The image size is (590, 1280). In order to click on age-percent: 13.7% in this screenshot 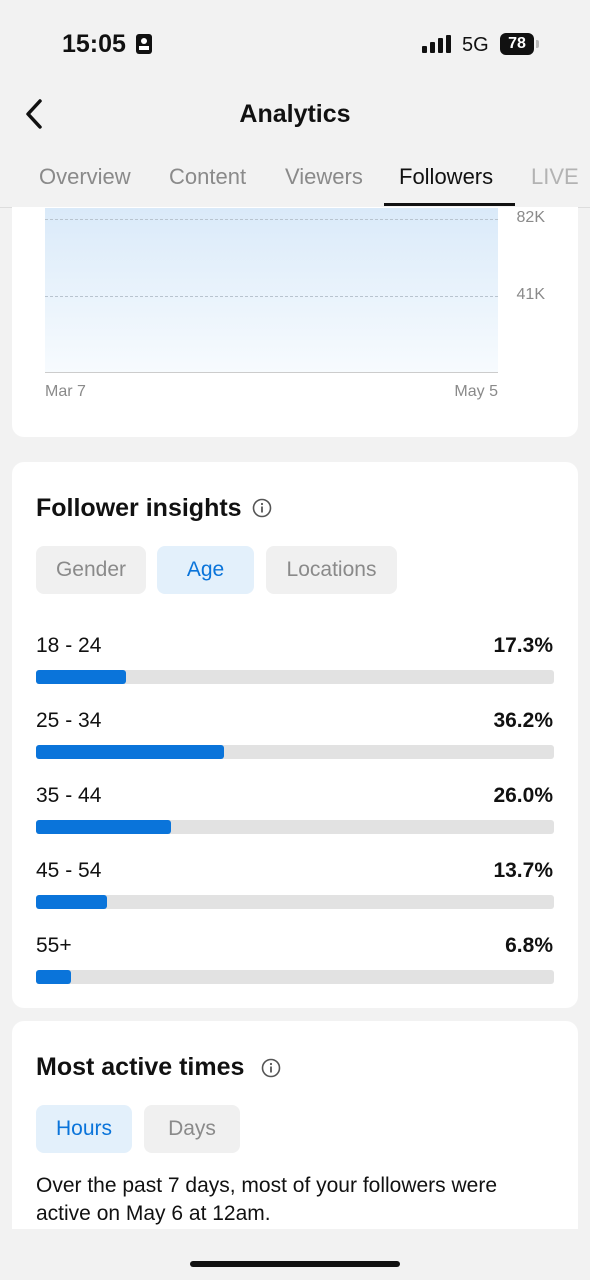, I will do `click(523, 870)`.